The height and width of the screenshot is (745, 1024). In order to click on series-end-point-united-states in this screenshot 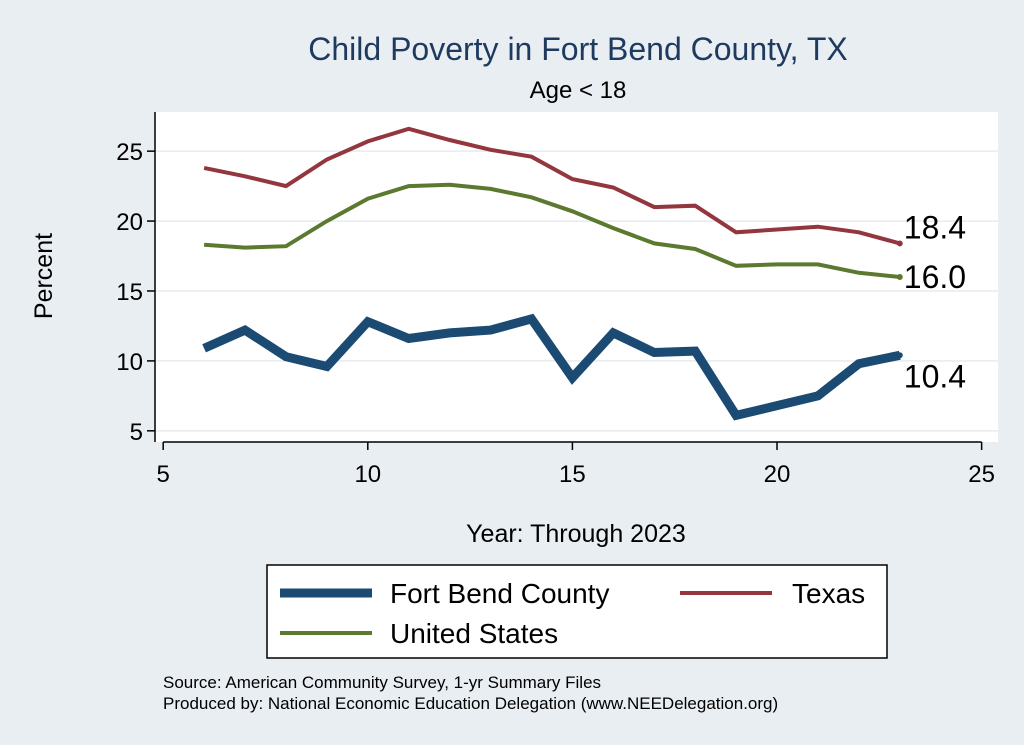, I will do `click(899, 277)`.